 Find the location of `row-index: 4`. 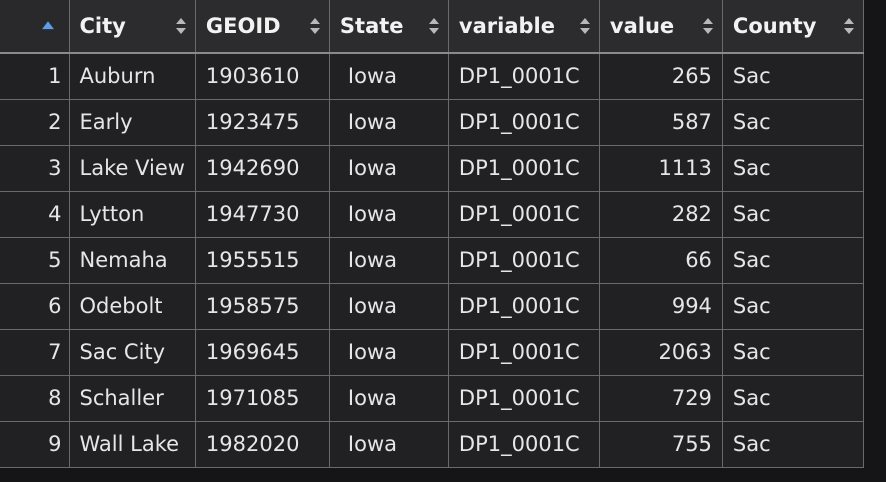

row-index: 4 is located at coordinates (35, 214).